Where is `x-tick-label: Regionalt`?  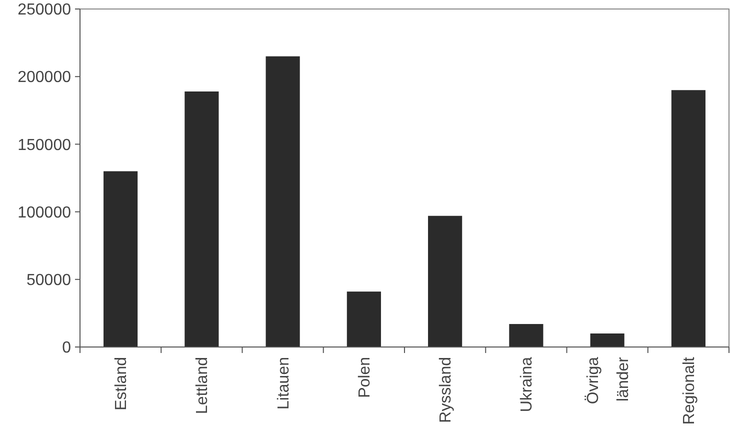 x-tick-label: Regionalt is located at coordinates (689, 390).